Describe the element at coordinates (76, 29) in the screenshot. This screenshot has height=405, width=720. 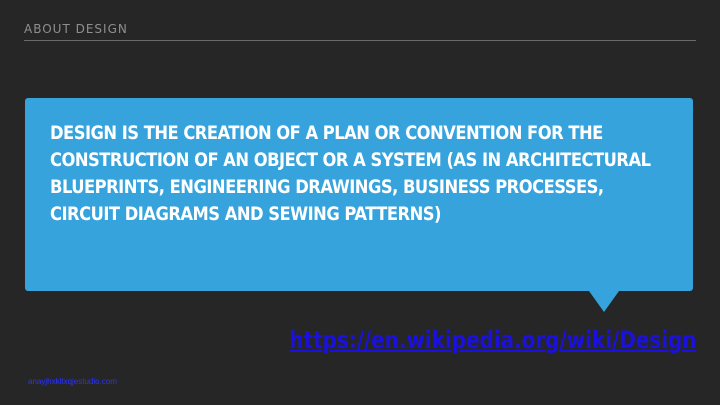
I see `slide-title: ABOUT DESIGN` at that location.